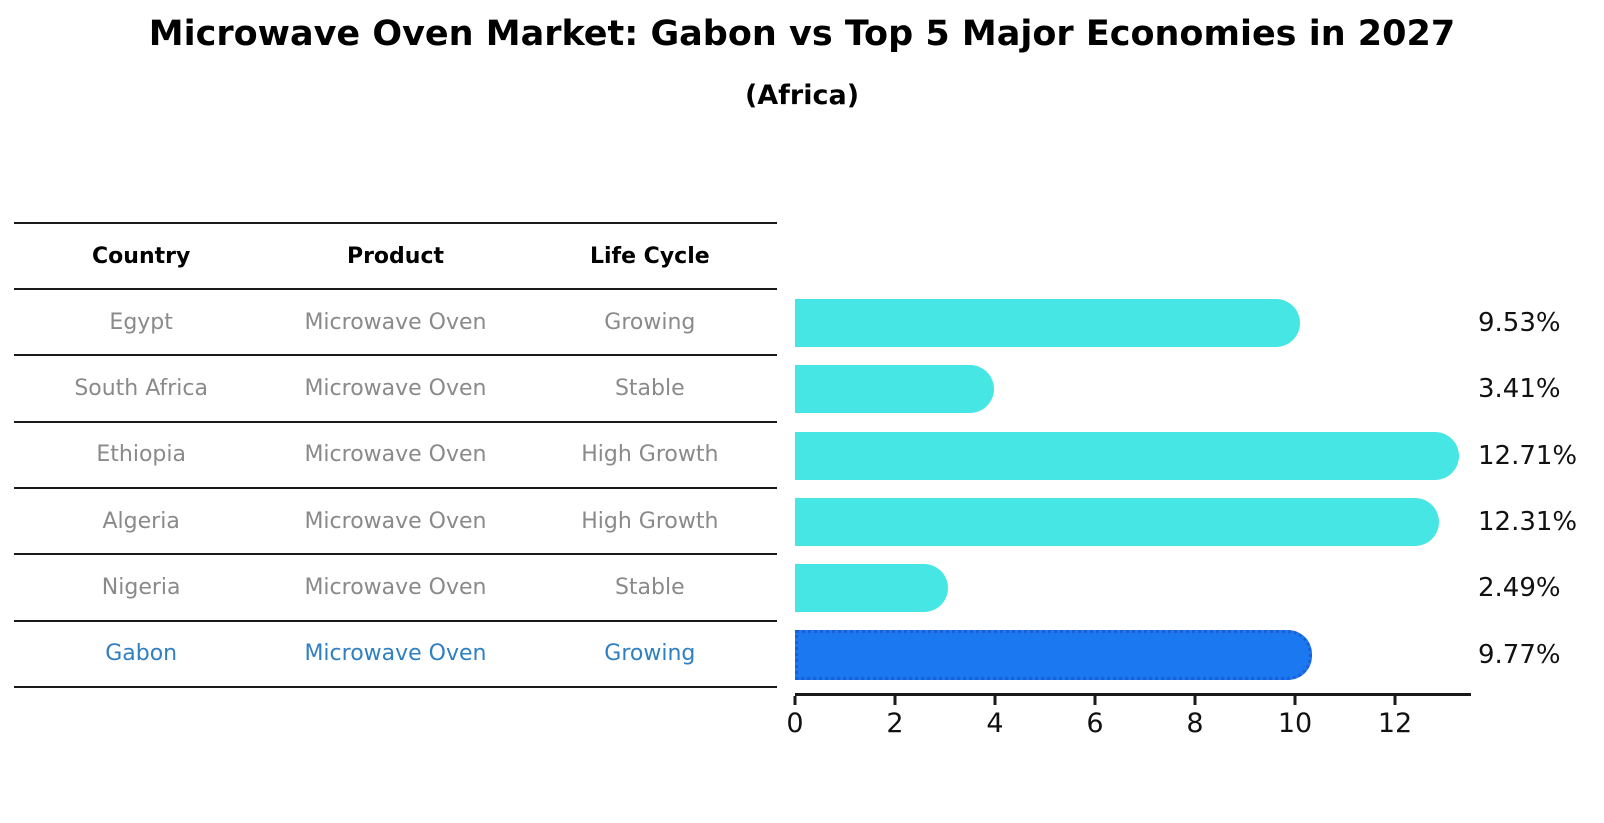 The image size is (1604, 823). I want to click on chart-row: 3.41%, so click(1178, 389).